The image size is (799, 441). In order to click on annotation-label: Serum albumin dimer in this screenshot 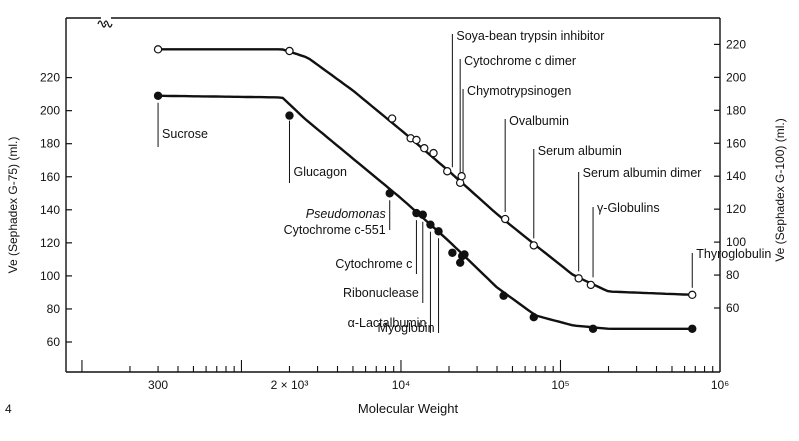, I will do `click(642, 173)`.